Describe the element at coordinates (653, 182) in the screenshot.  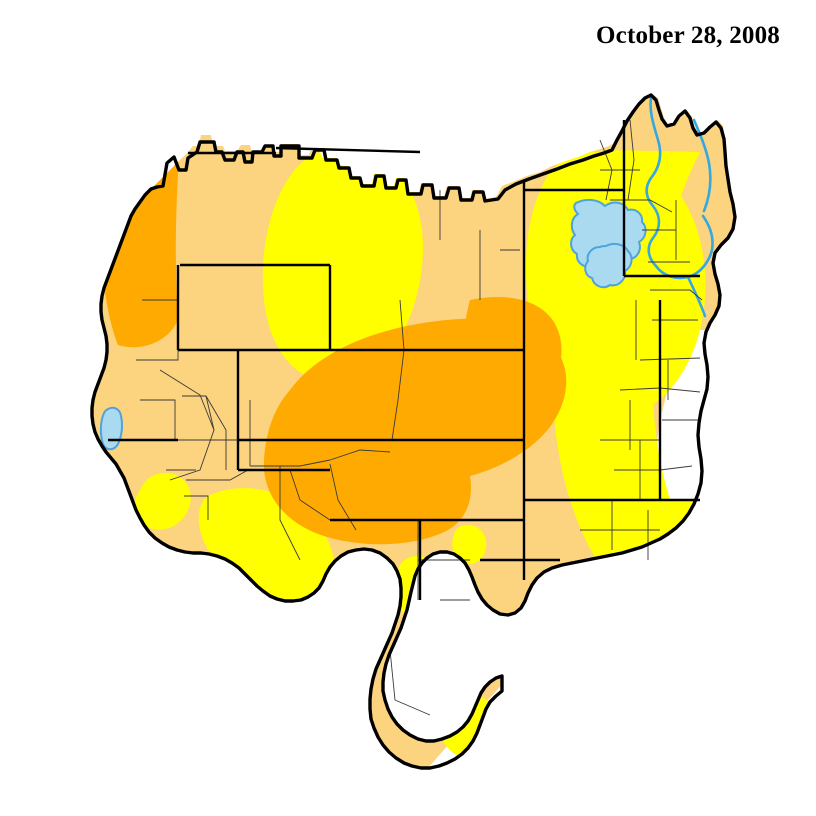
I see `river-red-north` at that location.